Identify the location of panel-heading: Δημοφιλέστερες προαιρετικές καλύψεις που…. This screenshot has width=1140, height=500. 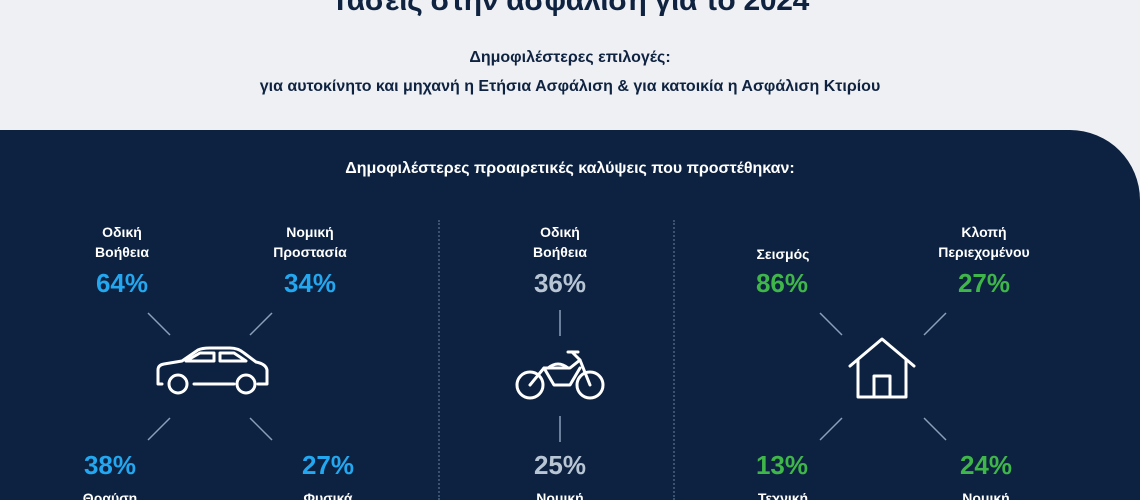
(570, 168).